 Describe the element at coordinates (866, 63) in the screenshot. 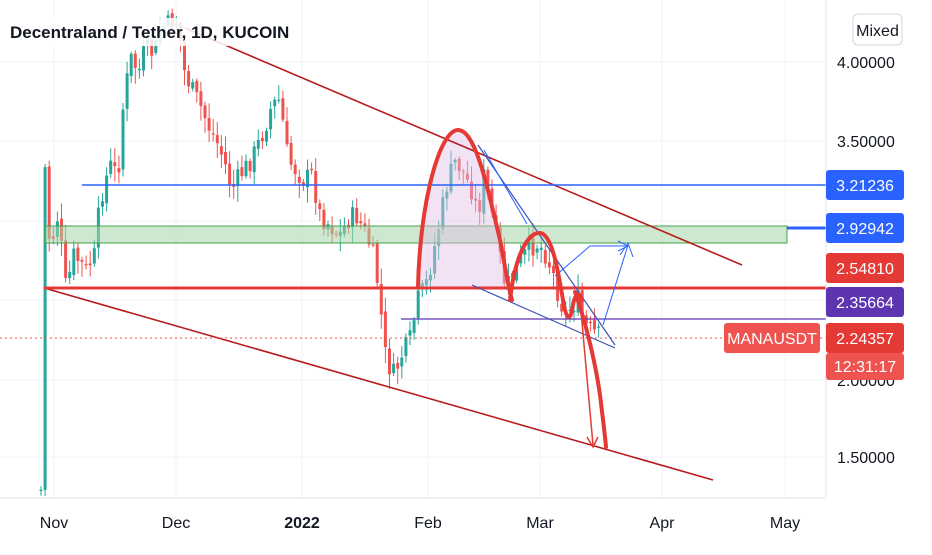

I see `y-tick-label: 4.00000` at that location.